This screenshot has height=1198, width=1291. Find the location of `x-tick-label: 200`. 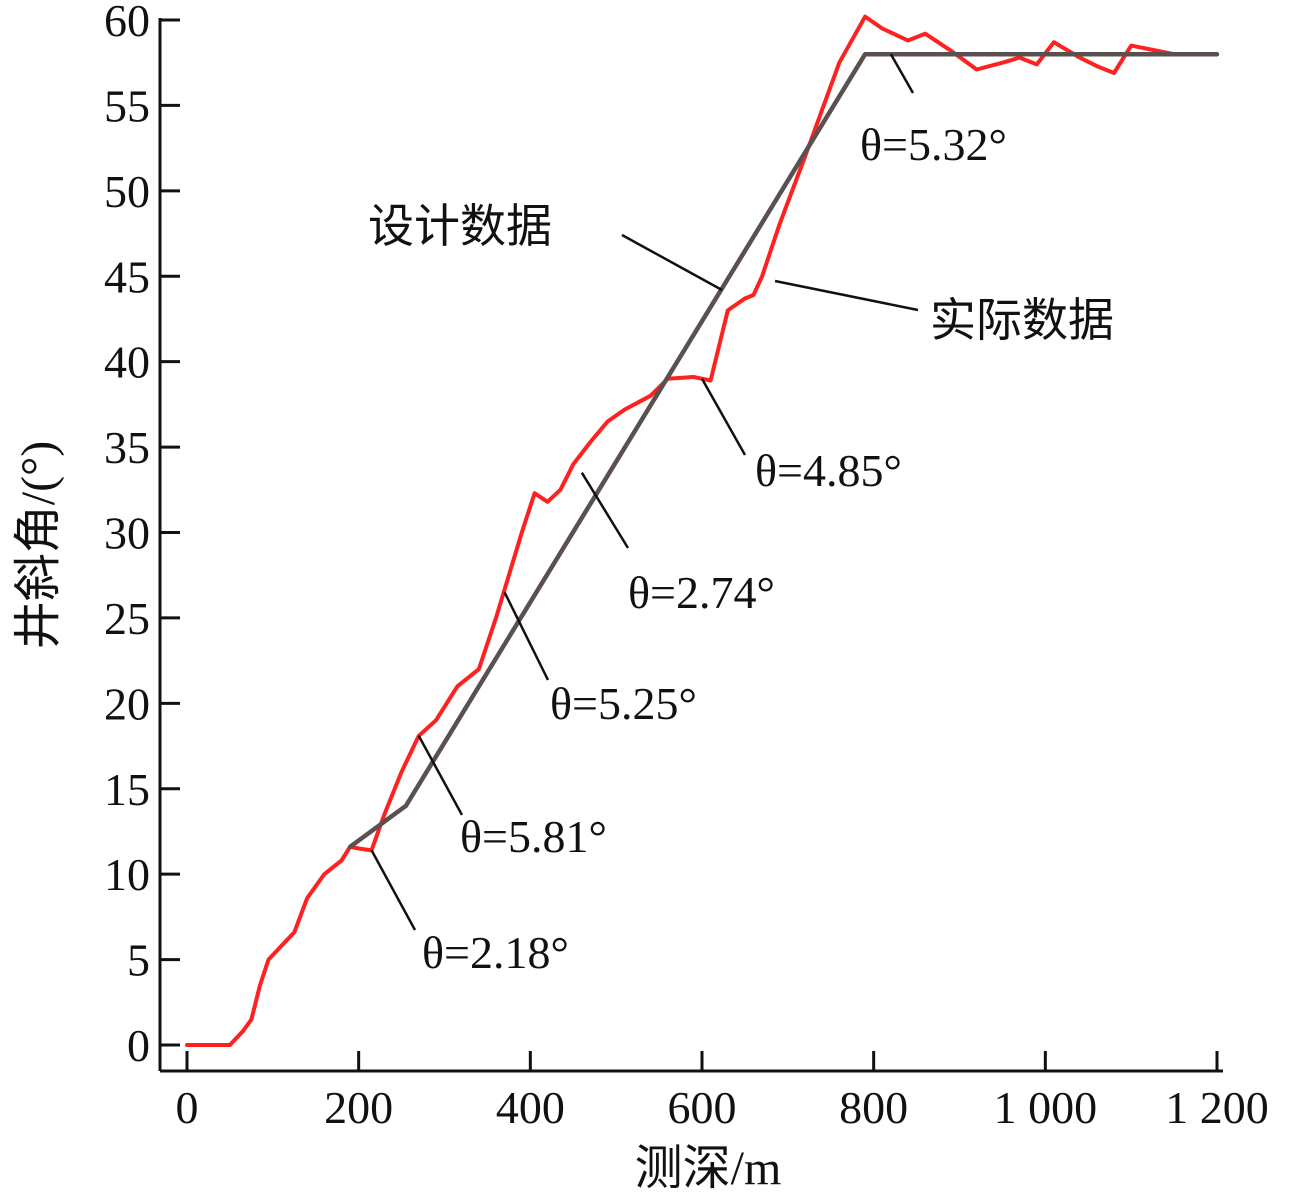

x-tick-label: 200 is located at coordinates (358, 1107).